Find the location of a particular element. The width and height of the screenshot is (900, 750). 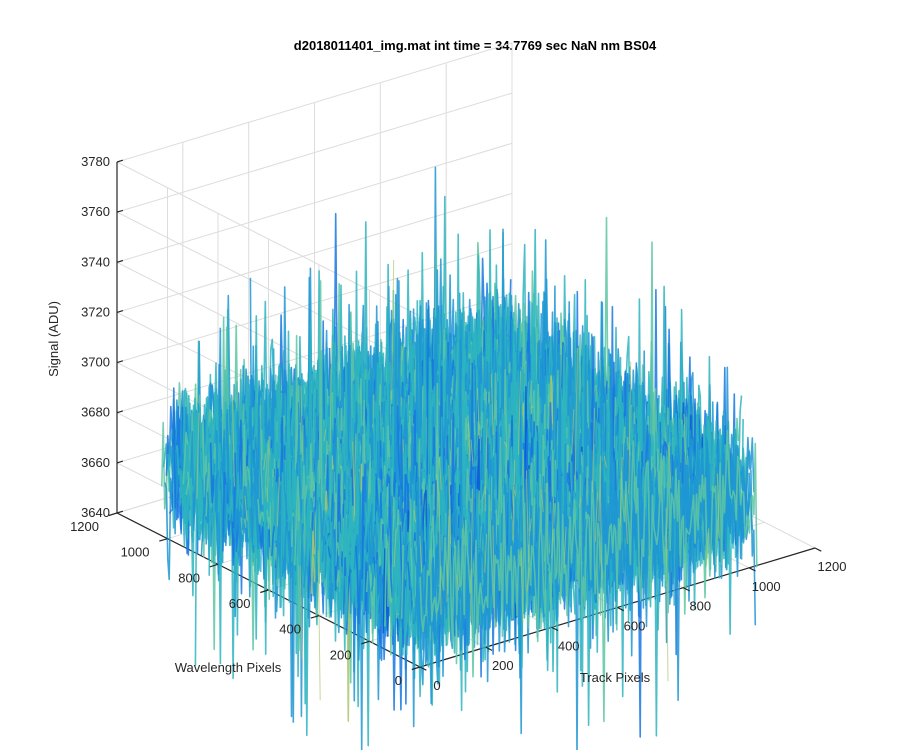

y-tick-label: 0 is located at coordinates (398, 680).